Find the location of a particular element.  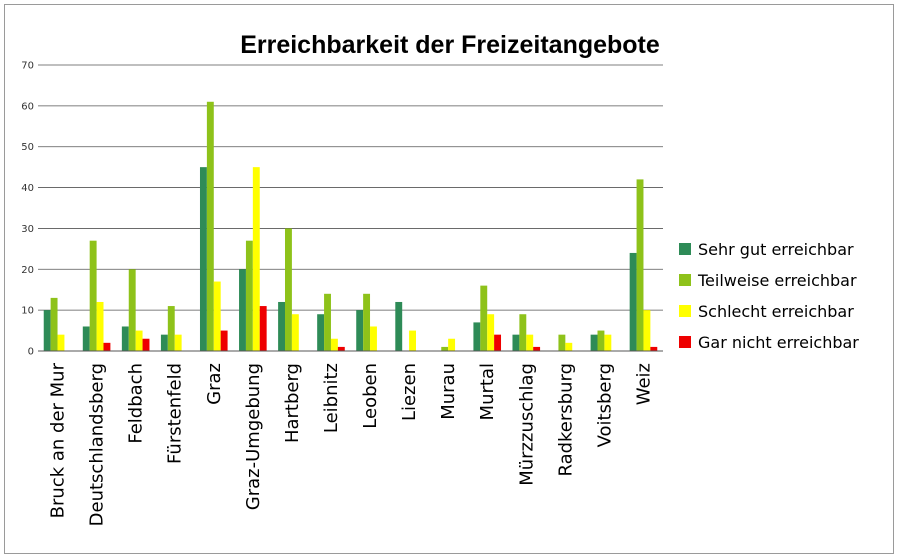

x-tick-label: Leoben is located at coordinates (370, 396).